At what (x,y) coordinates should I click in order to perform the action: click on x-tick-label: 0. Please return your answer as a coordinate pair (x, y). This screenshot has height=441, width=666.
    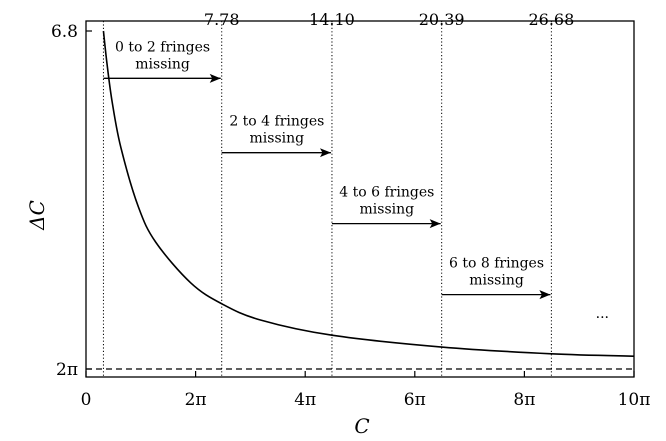
    Looking at the image, I should click on (86, 400).